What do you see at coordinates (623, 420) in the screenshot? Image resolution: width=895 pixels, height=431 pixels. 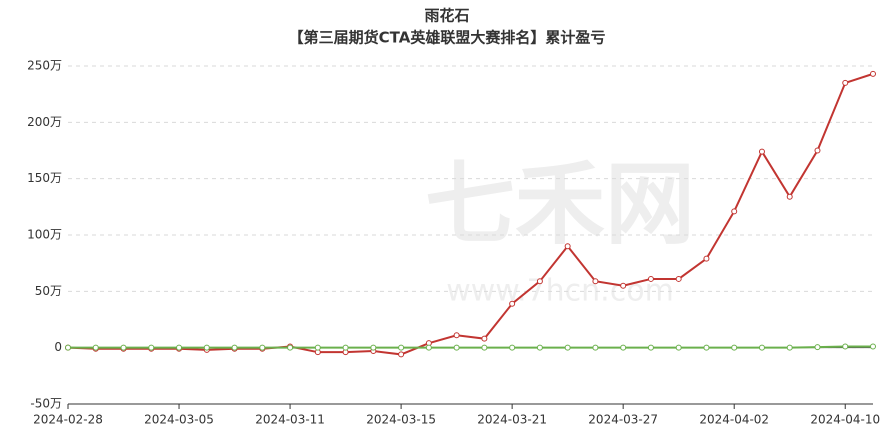 I see `x-tick-label: 2024-03-27` at bounding box center [623, 420].